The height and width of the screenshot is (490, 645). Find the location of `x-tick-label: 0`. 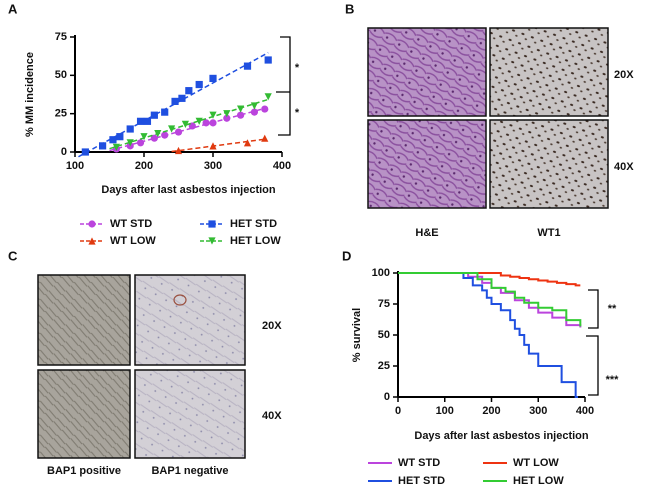

x-tick-label: 0 is located at coordinates (398, 411).